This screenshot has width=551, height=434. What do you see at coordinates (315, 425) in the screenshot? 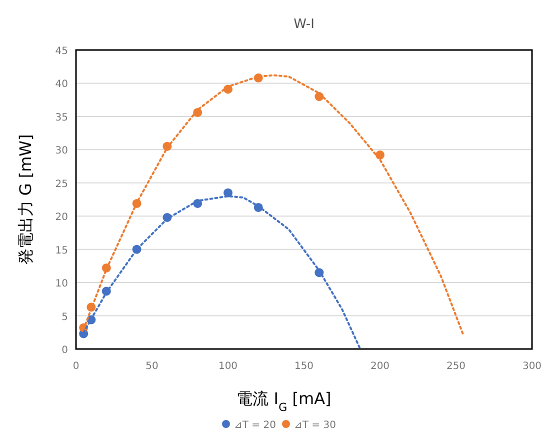
I see `legend-label: ⊿T = 30` at bounding box center [315, 425].